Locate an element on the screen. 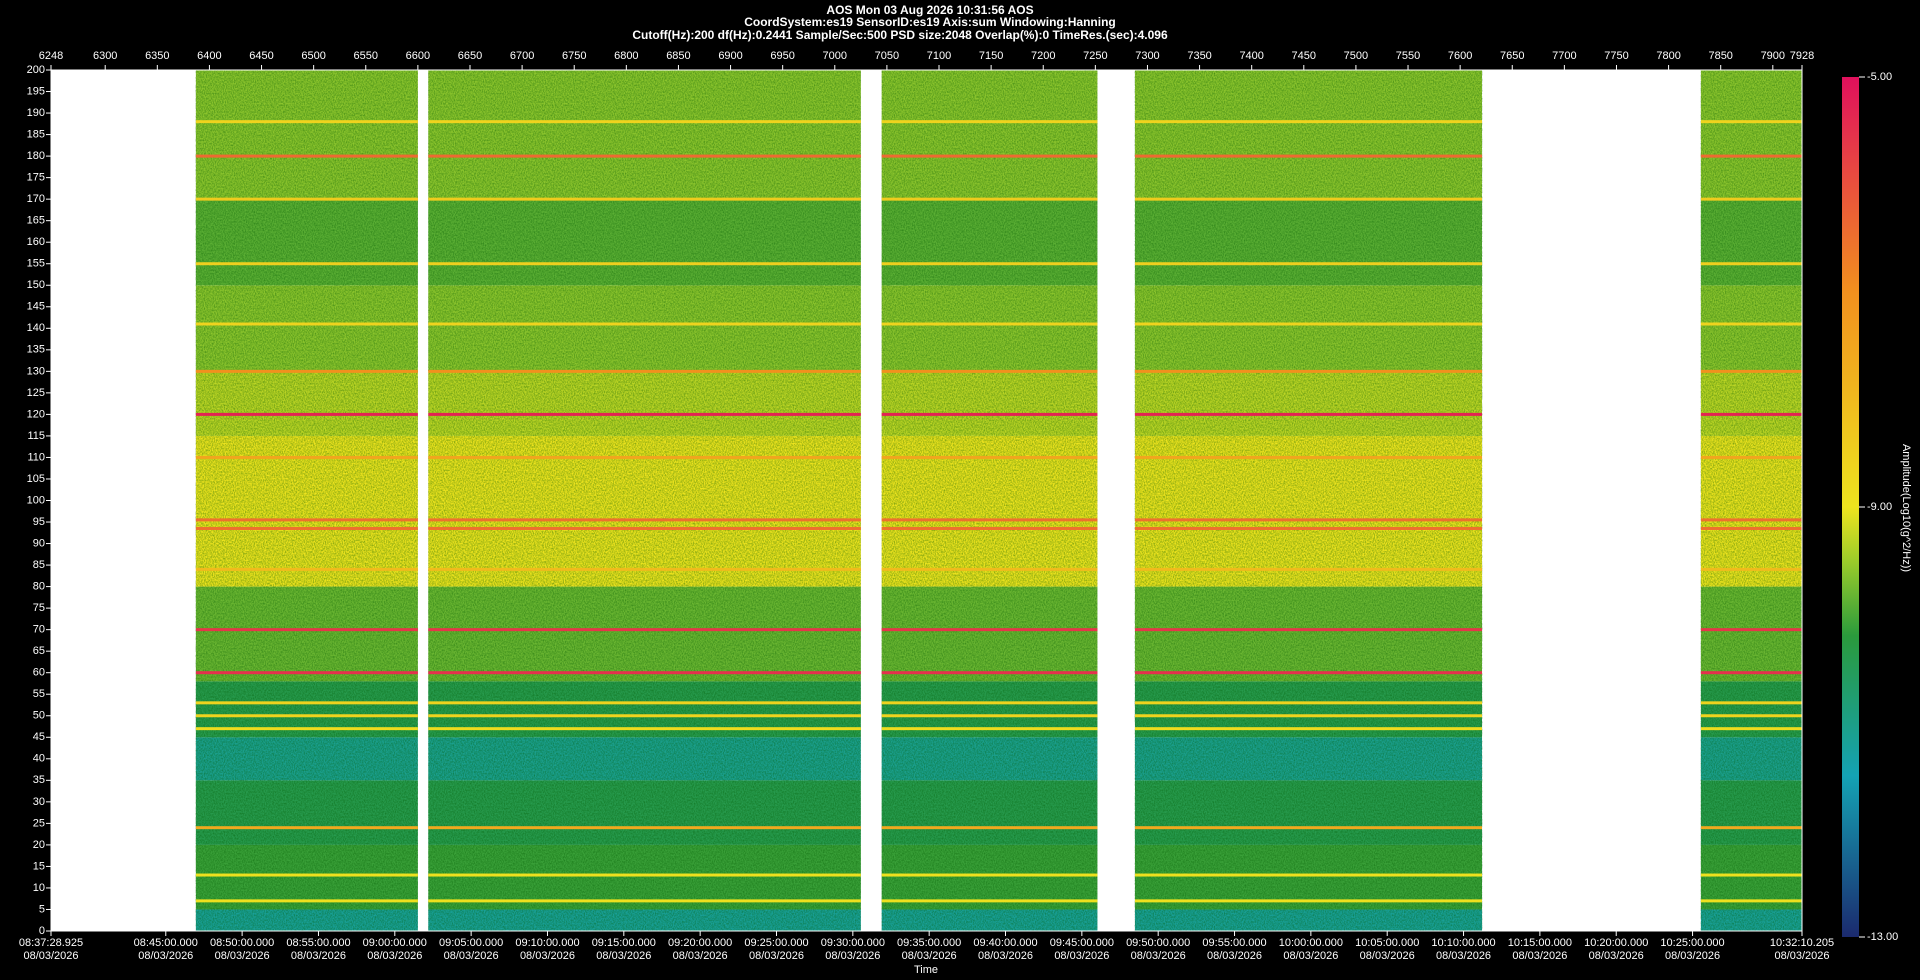  colorbar-label: Amplitude(Log10(g^2/Hz)) is located at coordinates (1906, 508).